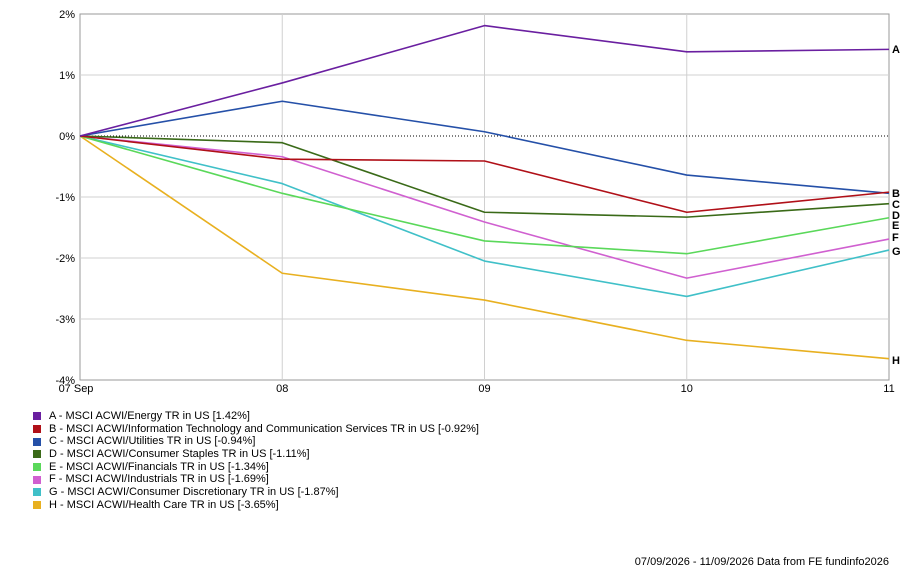 Image resolution: width=900 pixels, height=569 pixels. I want to click on x-axis-ticks: 07 Sep 08 09 10 11, so click(477, 389).